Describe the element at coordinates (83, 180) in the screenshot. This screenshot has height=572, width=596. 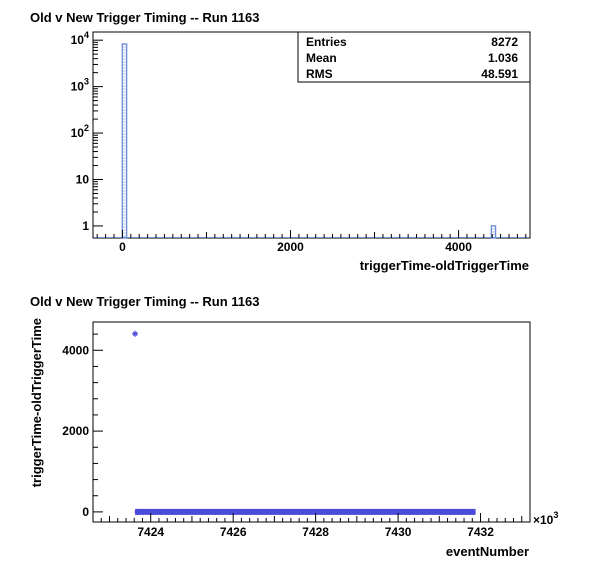
I see `hist-y-tick-label: 10` at that location.